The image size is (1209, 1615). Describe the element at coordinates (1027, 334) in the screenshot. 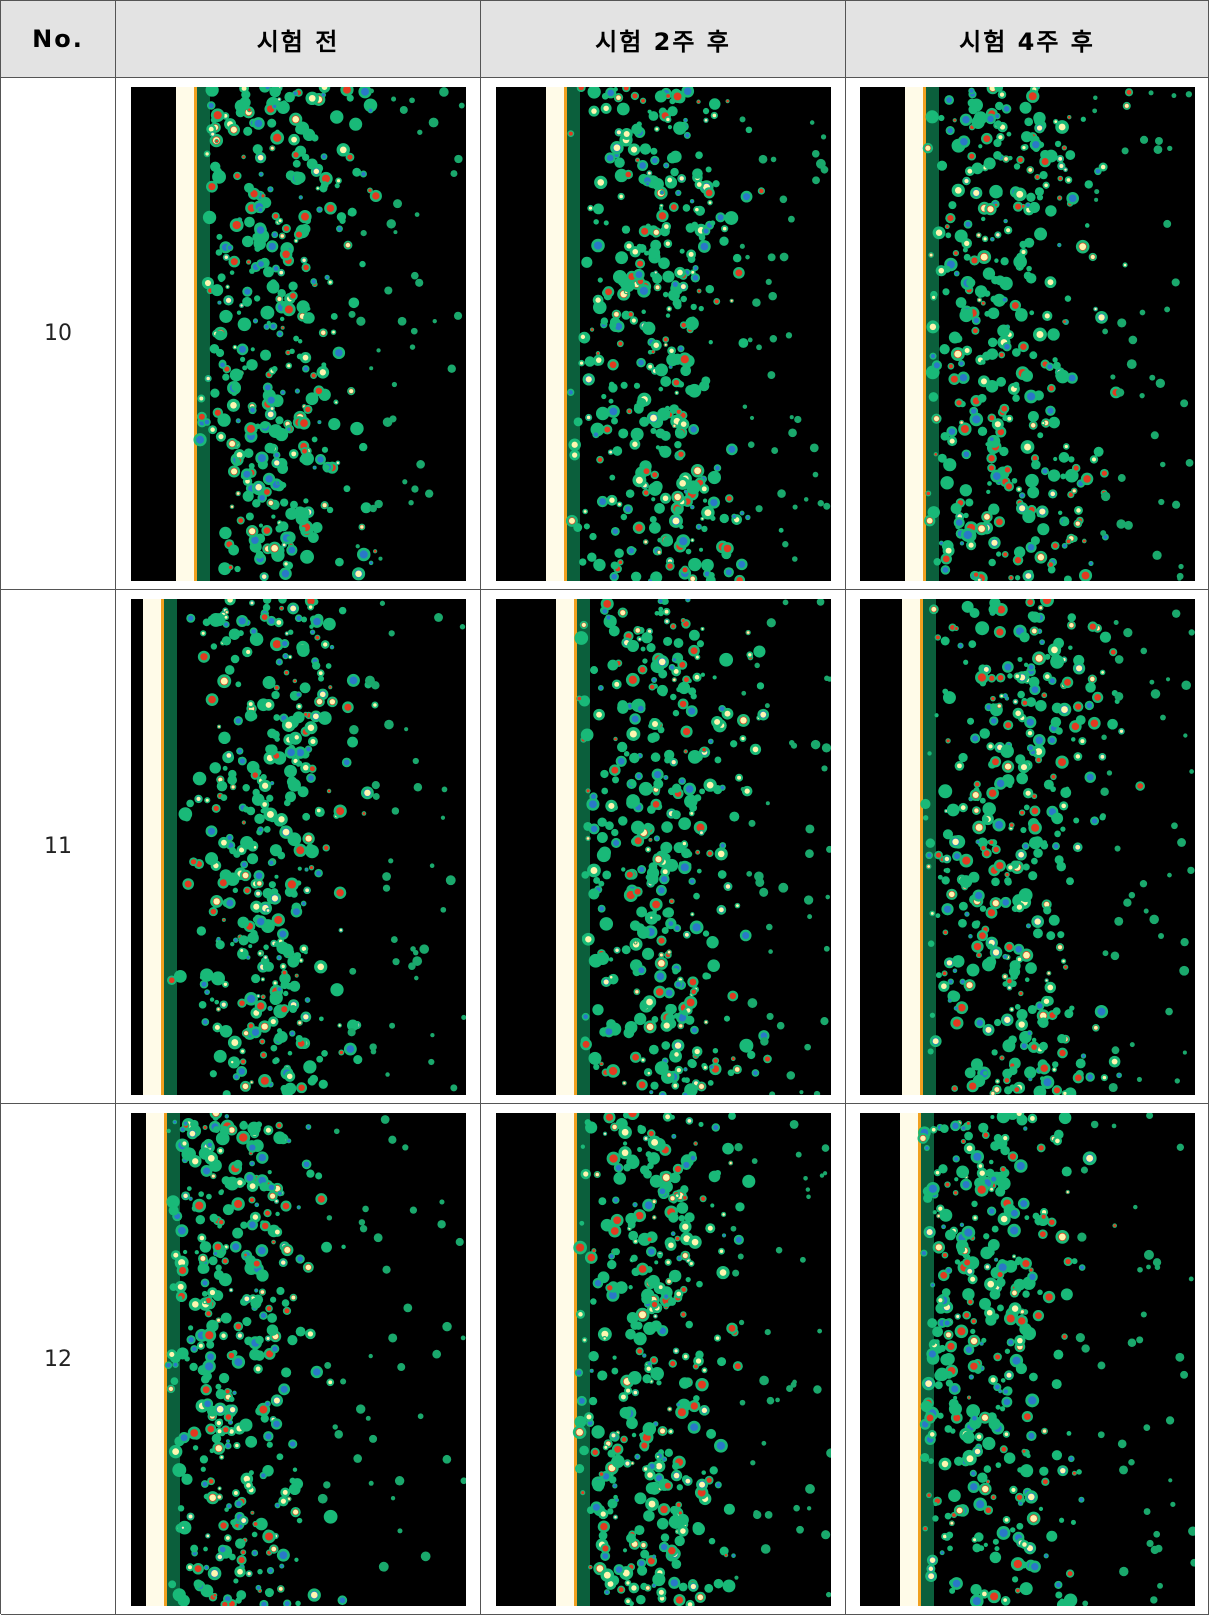

I see `micrograph` at that location.